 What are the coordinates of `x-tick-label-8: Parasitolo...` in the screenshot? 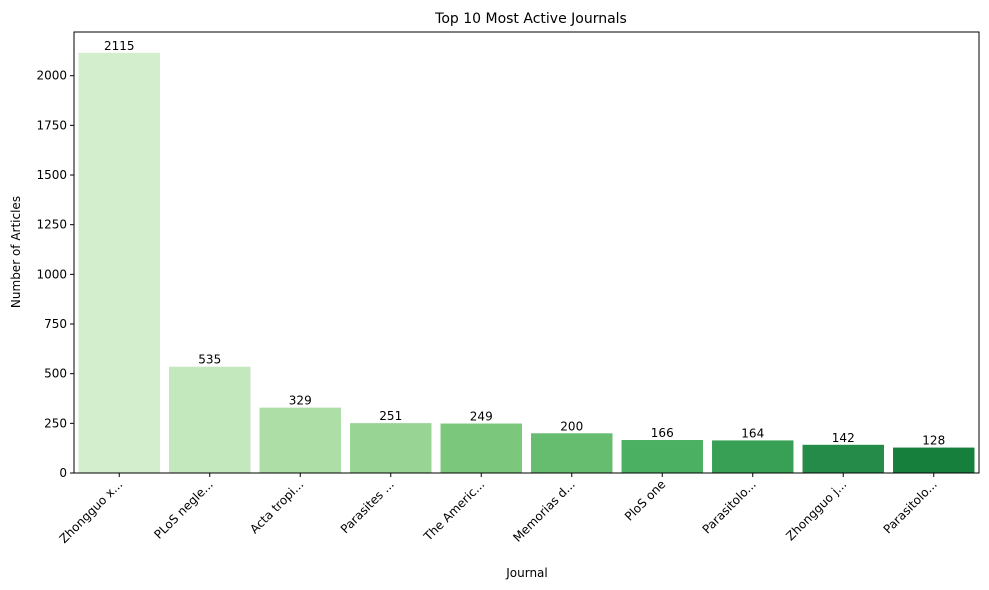 It's located at (729, 506).